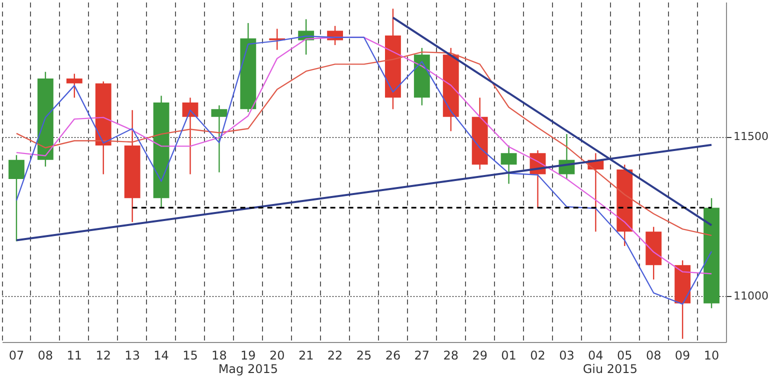 The width and height of the screenshot is (768, 384). What do you see at coordinates (364, 355) in the screenshot?
I see `x-tick-label: 25` at bounding box center [364, 355].